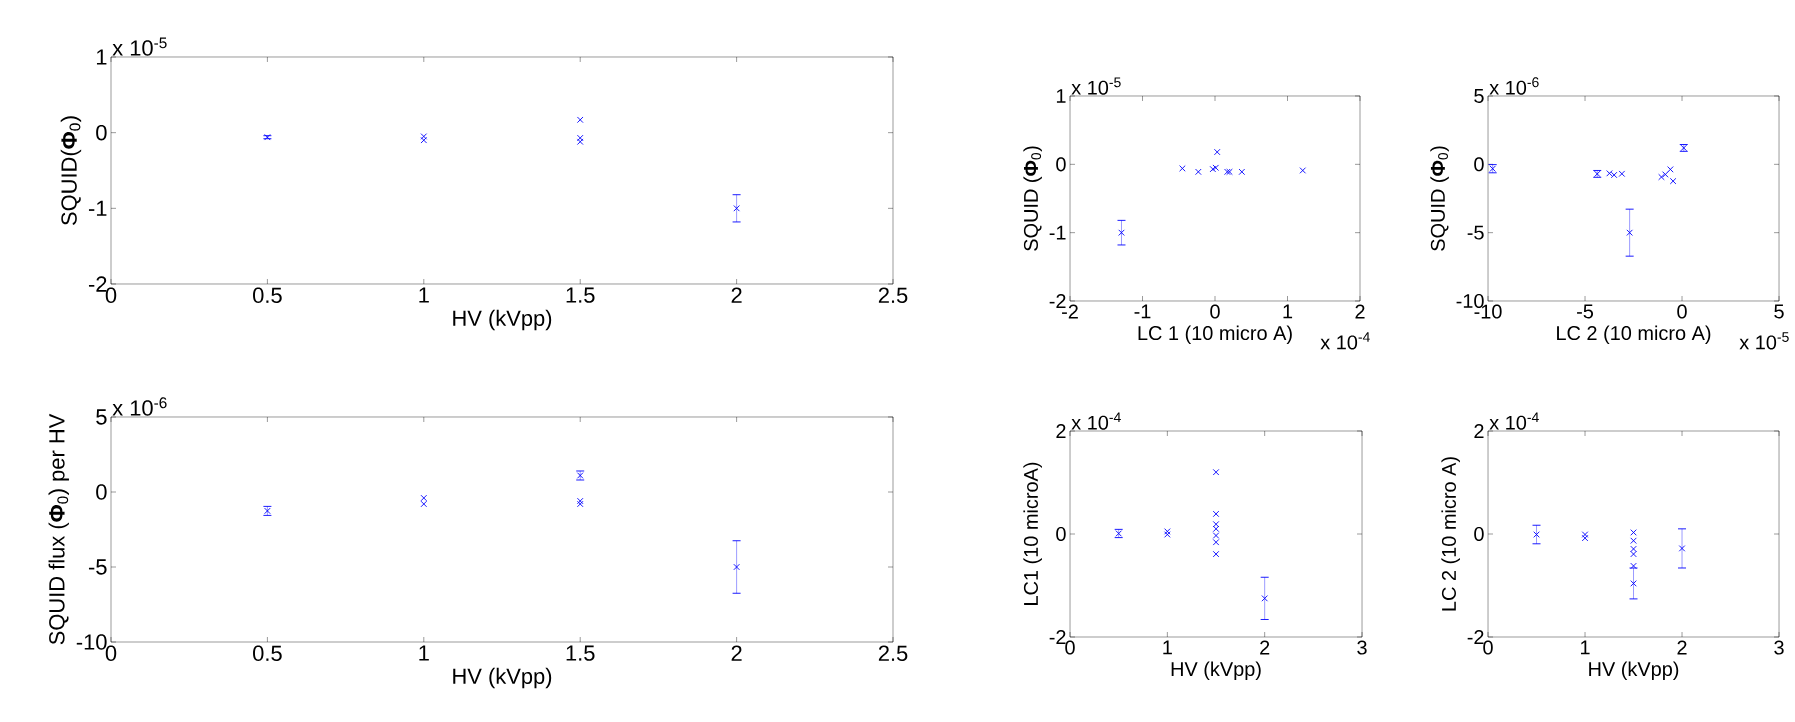 This screenshot has width=1795, height=722. I want to click on x-tick-label: -1, so click(1142, 311).